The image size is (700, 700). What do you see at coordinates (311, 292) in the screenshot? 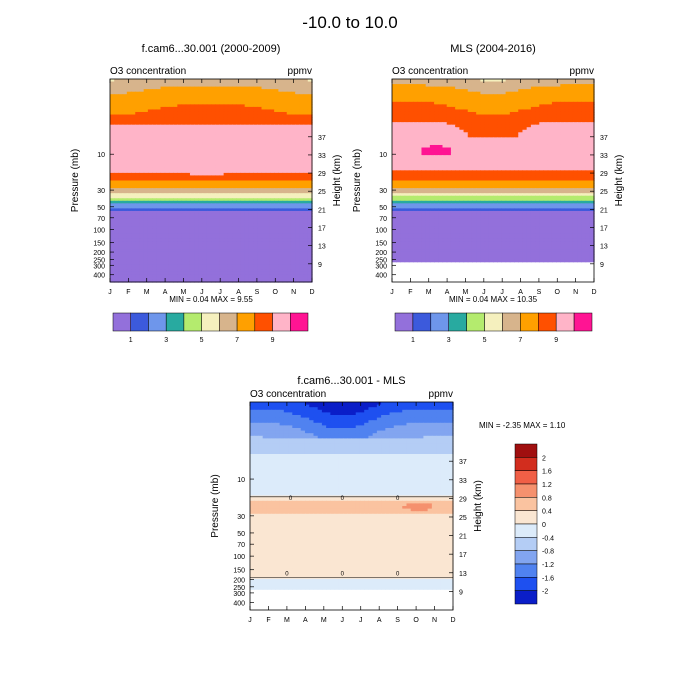
I see `x-tick-label: D` at bounding box center [311, 292].